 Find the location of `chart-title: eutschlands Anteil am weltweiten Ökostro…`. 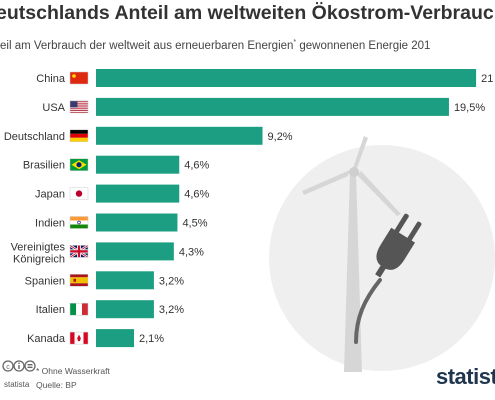

chart-title: eutschlands Anteil am weltweiten Ökostro… is located at coordinates (247, 13).